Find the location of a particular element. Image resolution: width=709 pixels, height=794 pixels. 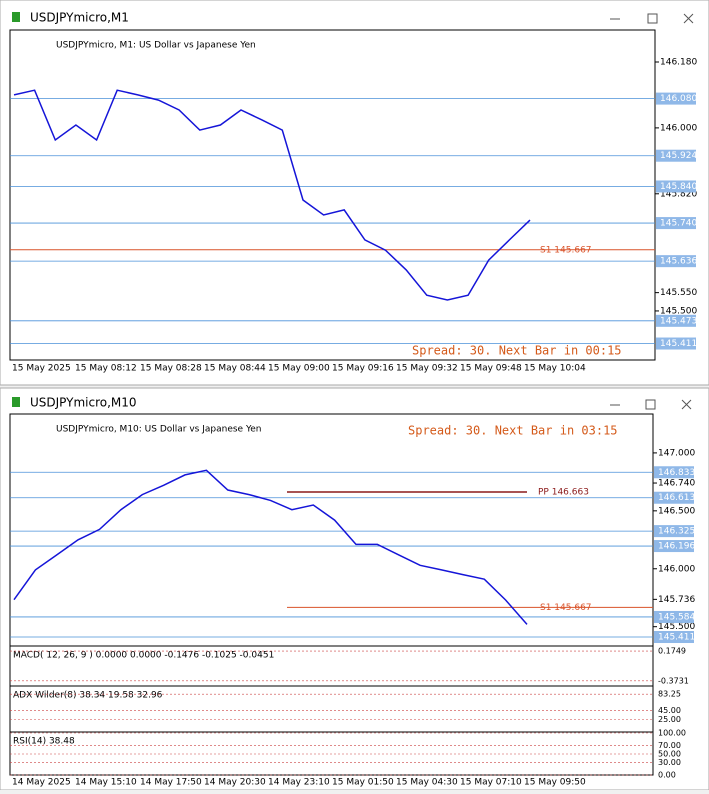

x-tick-label: 15 May 07:10 is located at coordinates (491, 783).